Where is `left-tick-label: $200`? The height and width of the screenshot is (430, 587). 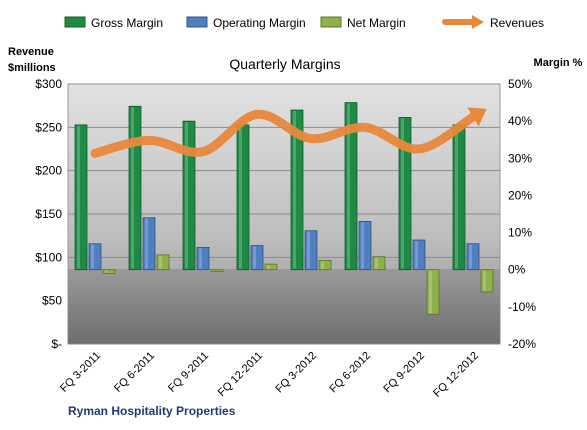 left-tick-label: $200 is located at coordinates (48, 171).